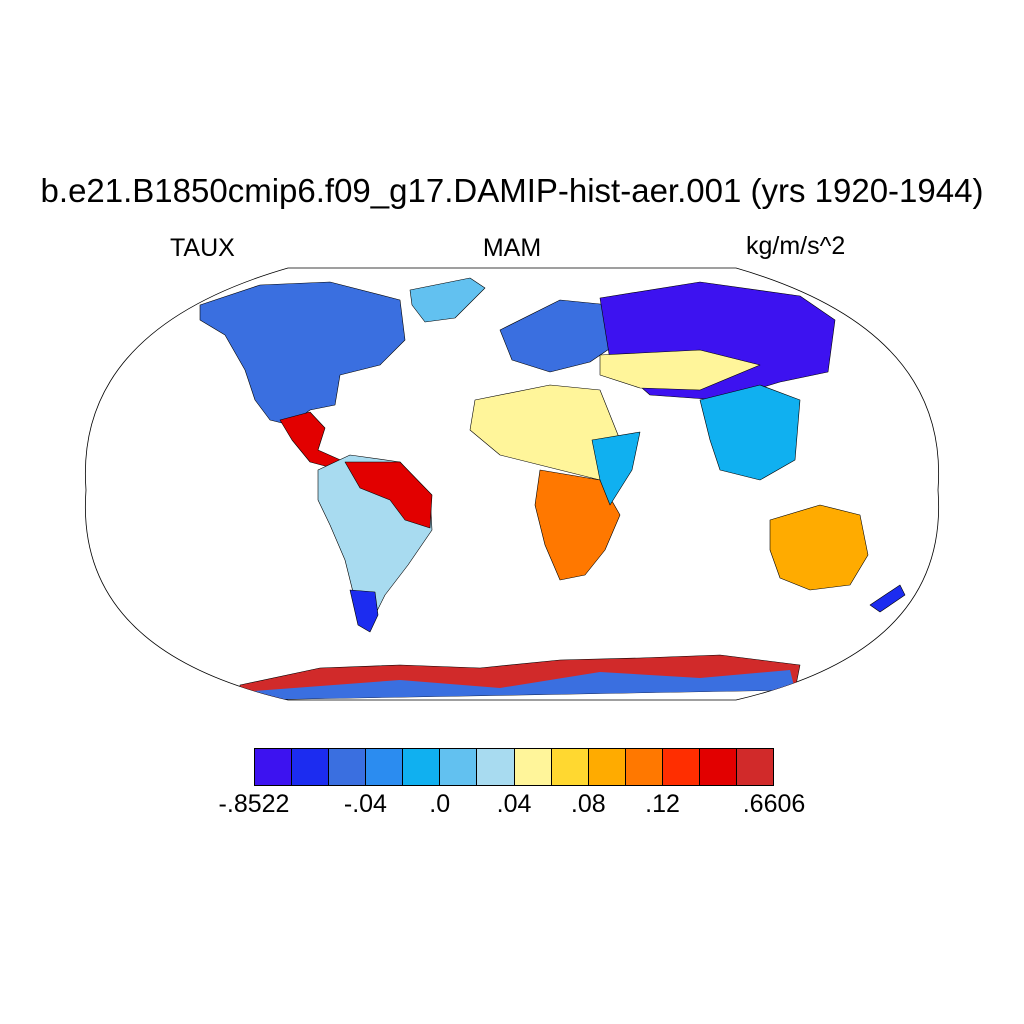 Image resolution: width=1024 pixels, height=1024 pixels. Describe the element at coordinates (774, 804) in the screenshot. I see `colorbar-tick-label: .6606` at that location.